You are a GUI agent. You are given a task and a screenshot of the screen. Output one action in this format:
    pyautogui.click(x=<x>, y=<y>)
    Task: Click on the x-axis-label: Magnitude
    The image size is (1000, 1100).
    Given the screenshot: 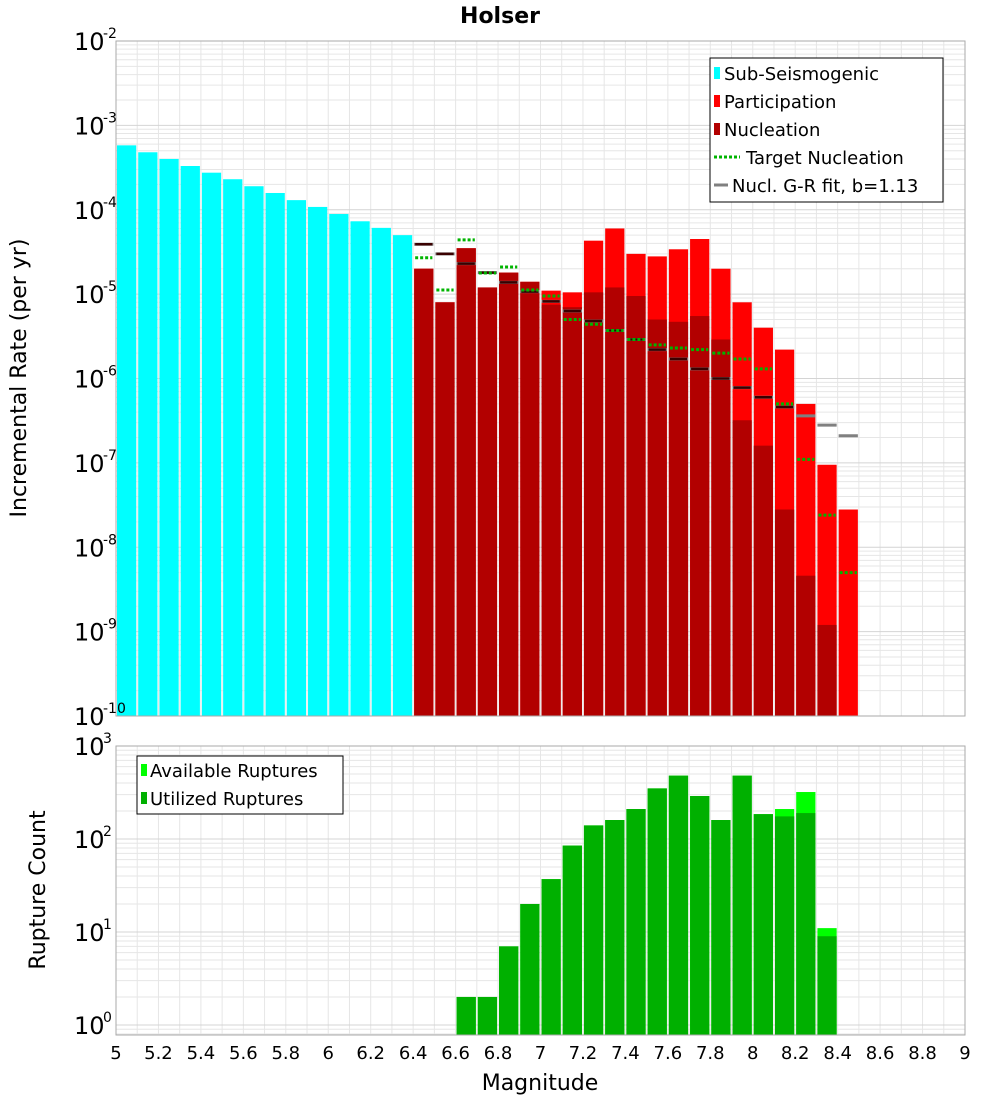 What is the action you would take?
    pyautogui.click(x=540, y=1083)
    